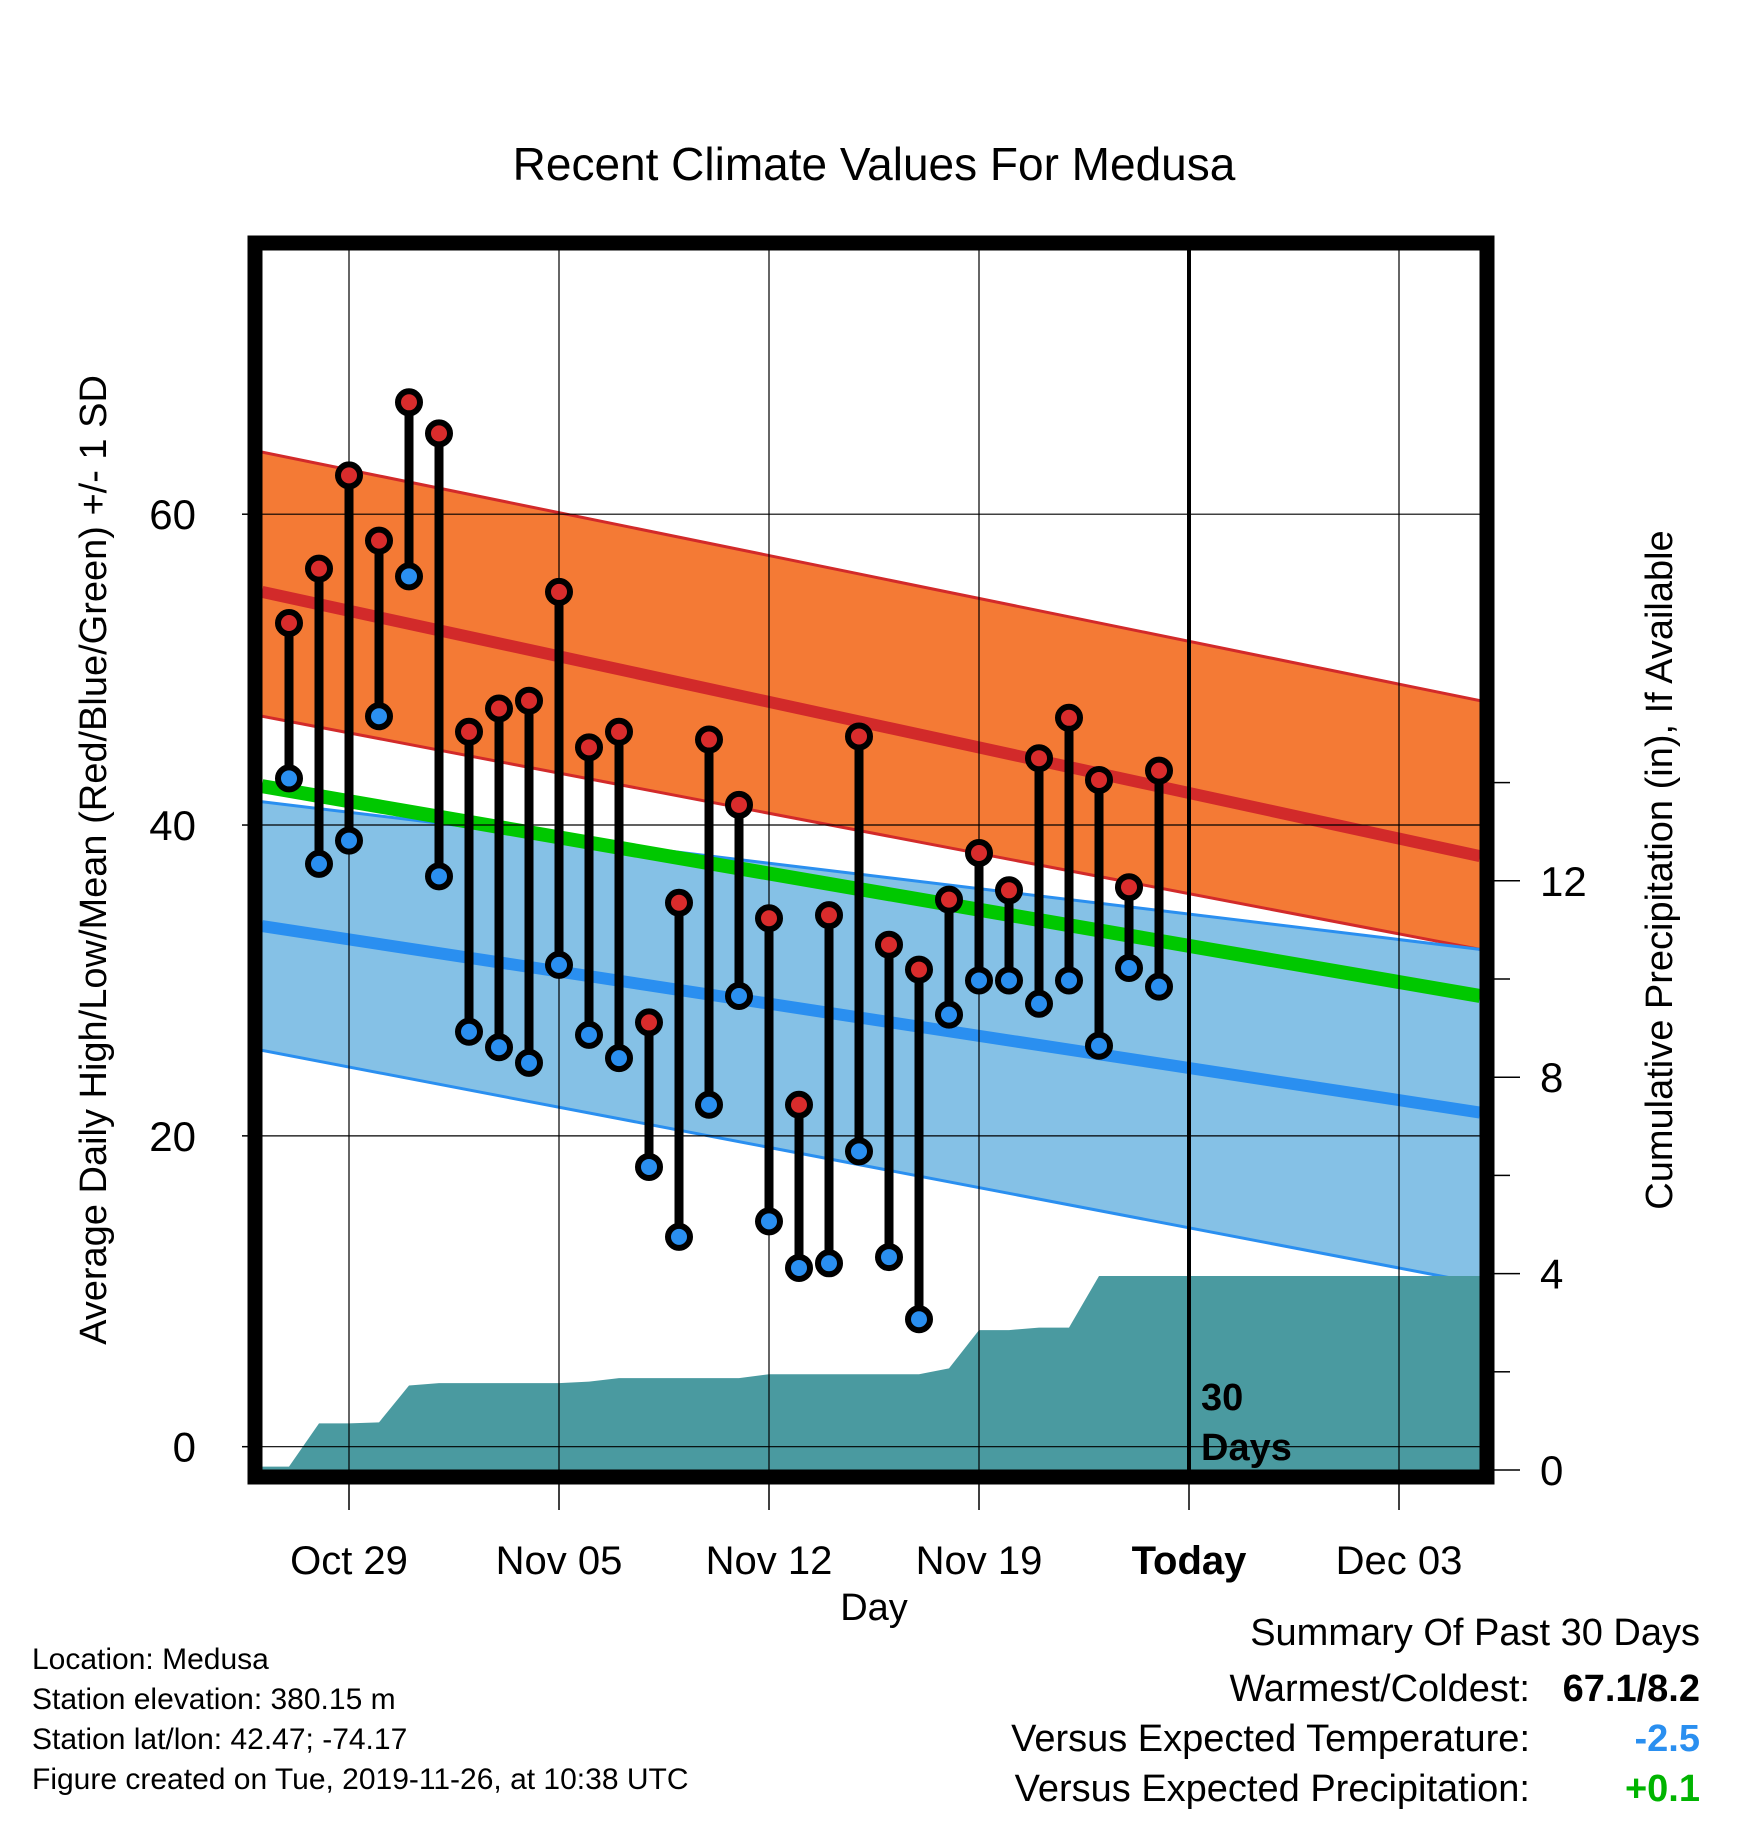 This screenshot has width=1748, height=1828. Describe the element at coordinates (1551, 1470) in the screenshot. I see `y2-tick-label: 0` at that location.